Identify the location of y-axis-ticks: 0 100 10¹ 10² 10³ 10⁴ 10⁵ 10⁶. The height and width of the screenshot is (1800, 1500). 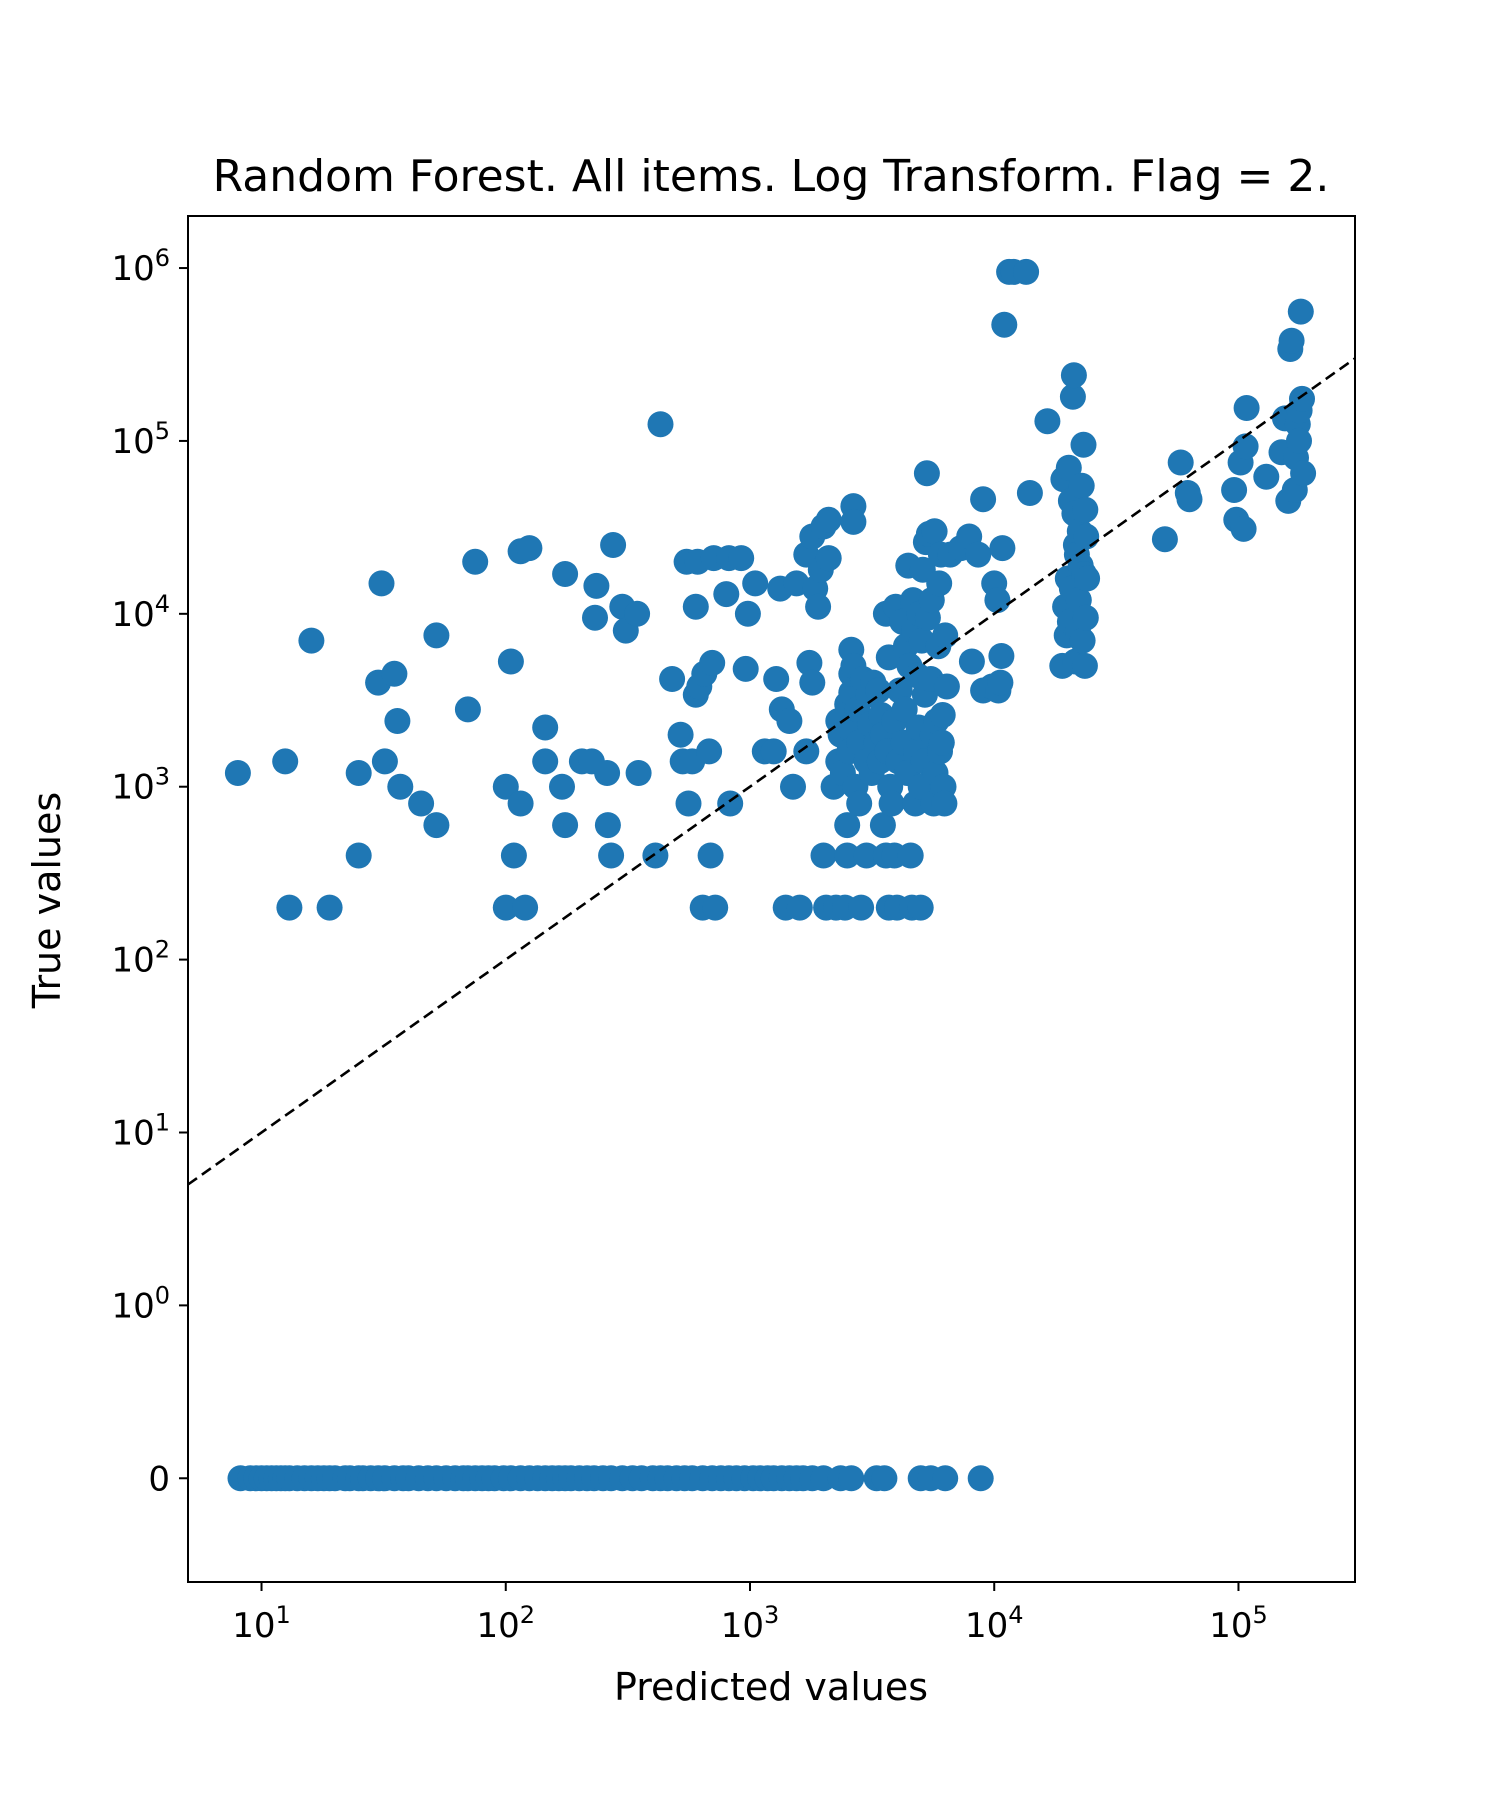
(149, 871).